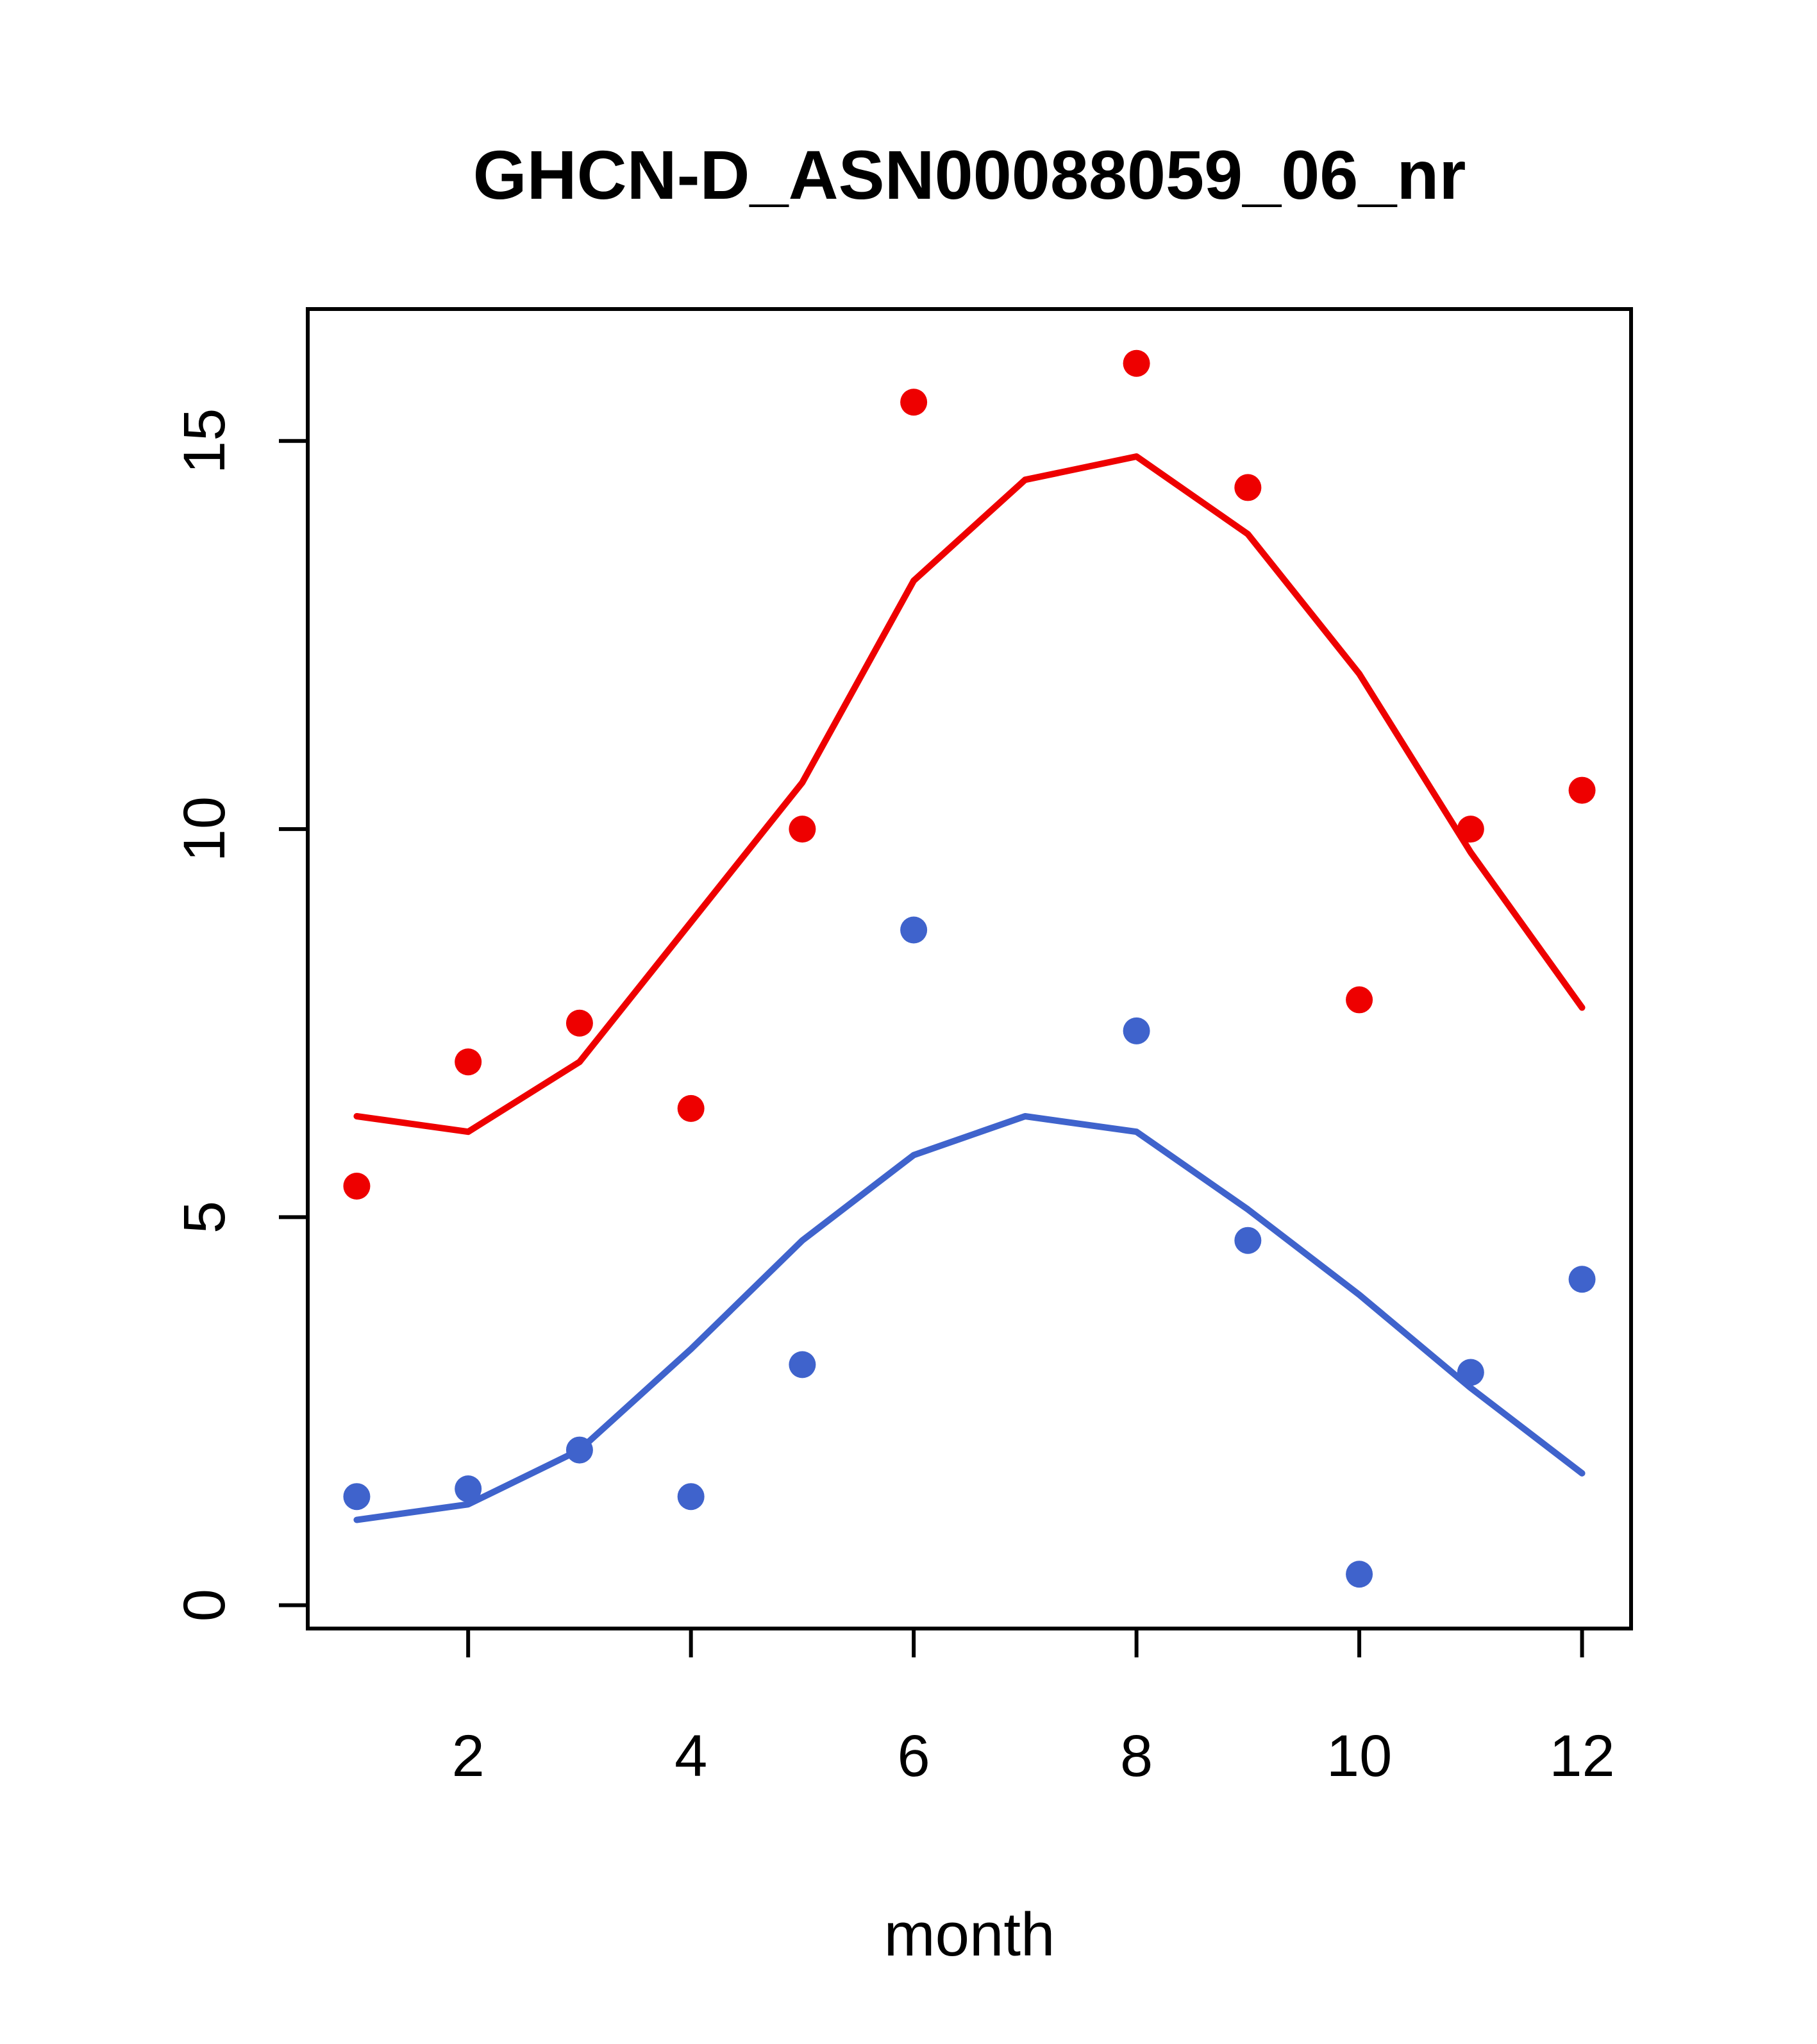 Image resolution: width=1817 pixels, height=2044 pixels. Describe the element at coordinates (970, 175) in the screenshot. I see `chart-title: GHCN-D_ASN00088059_06_nr` at that location.